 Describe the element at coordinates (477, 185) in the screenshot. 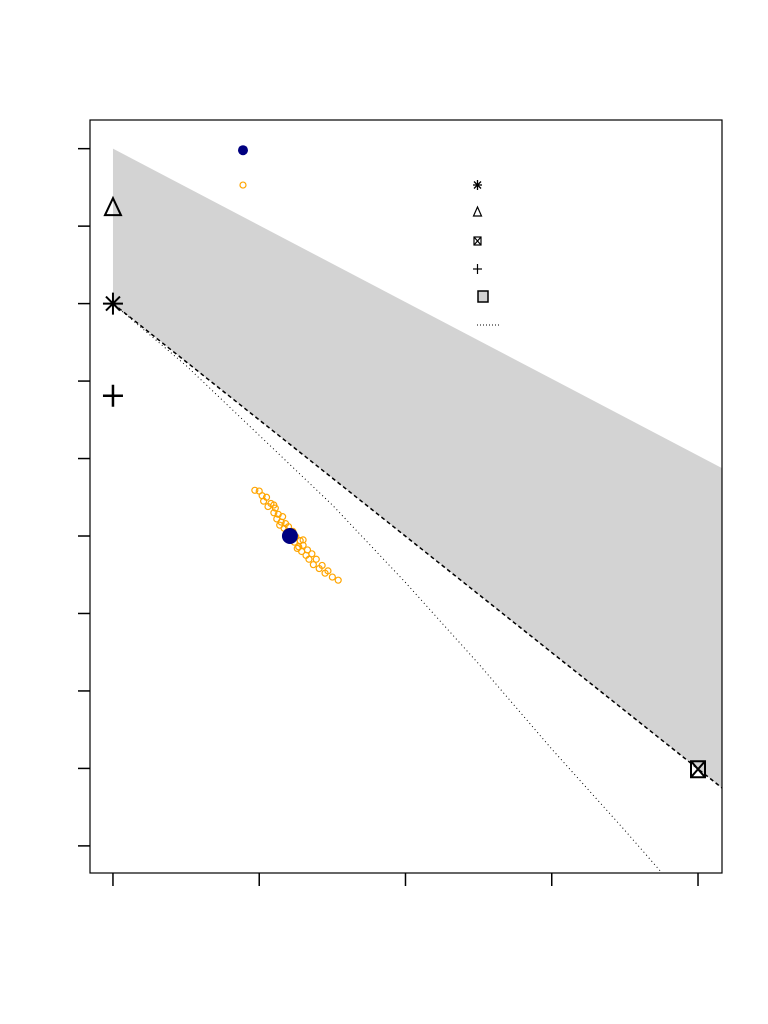

I see `legend-asterisk` at that location.